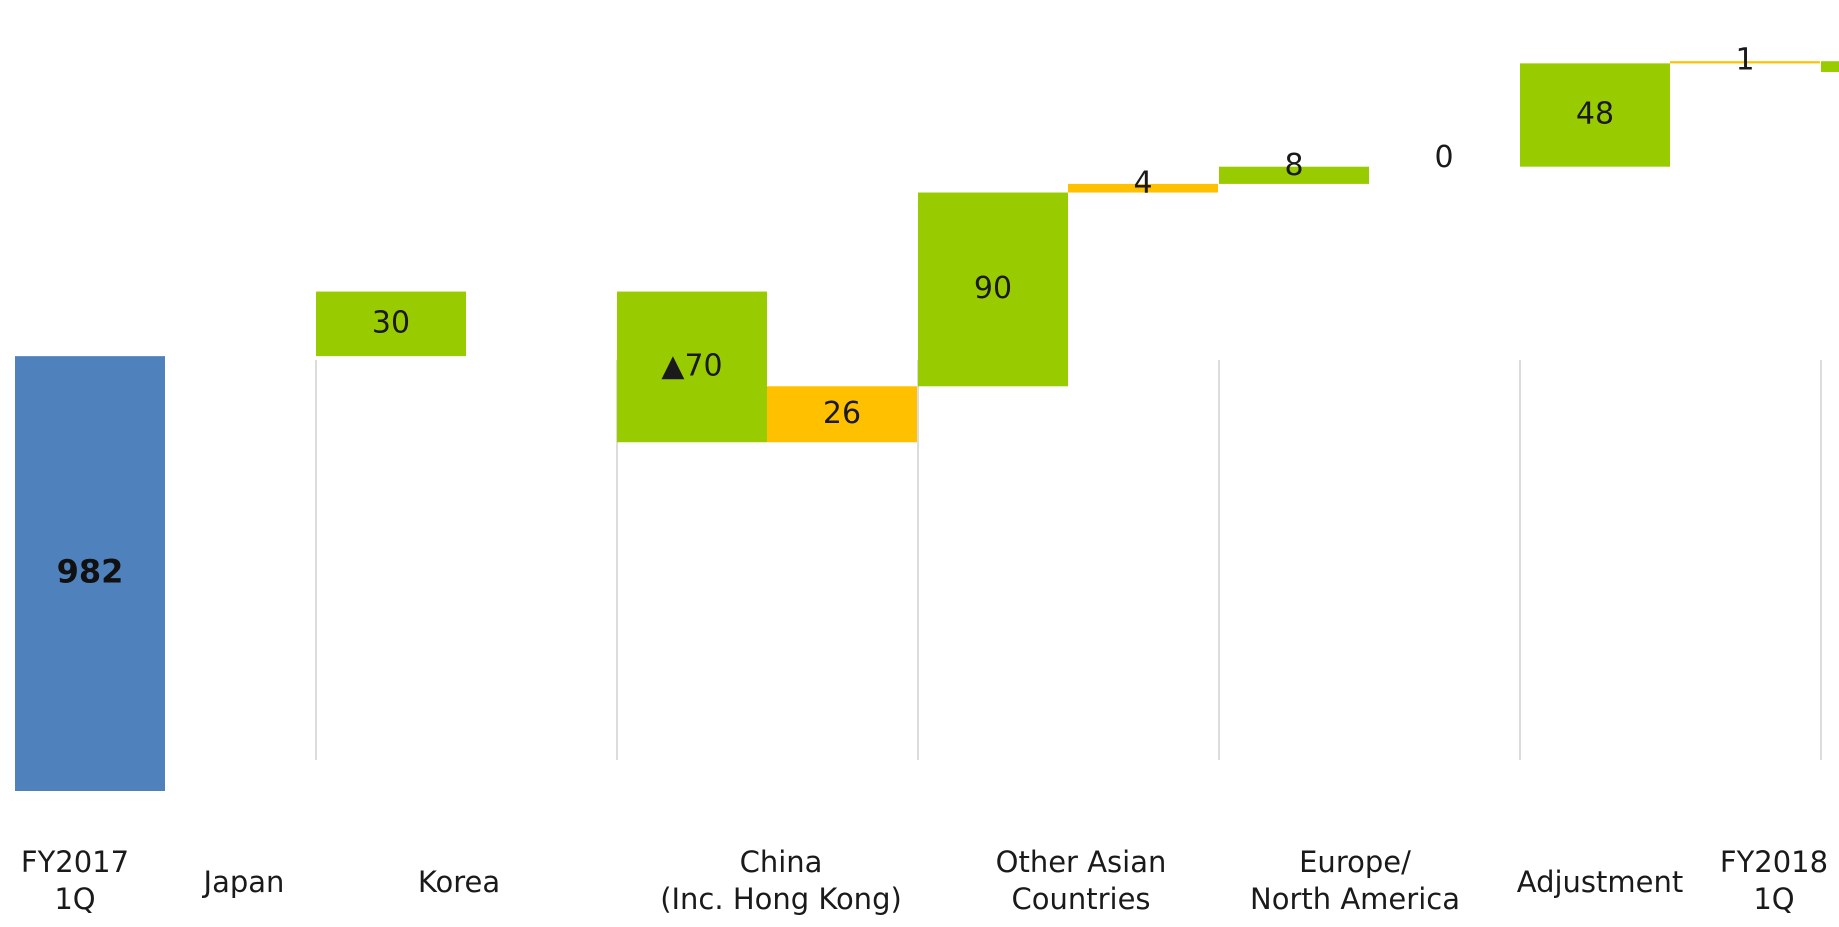 This screenshot has width=1839, height=927. What do you see at coordinates (1142, 182) in the screenshot?
I see `delta-label: 4` at bounding box center [1142, 182].